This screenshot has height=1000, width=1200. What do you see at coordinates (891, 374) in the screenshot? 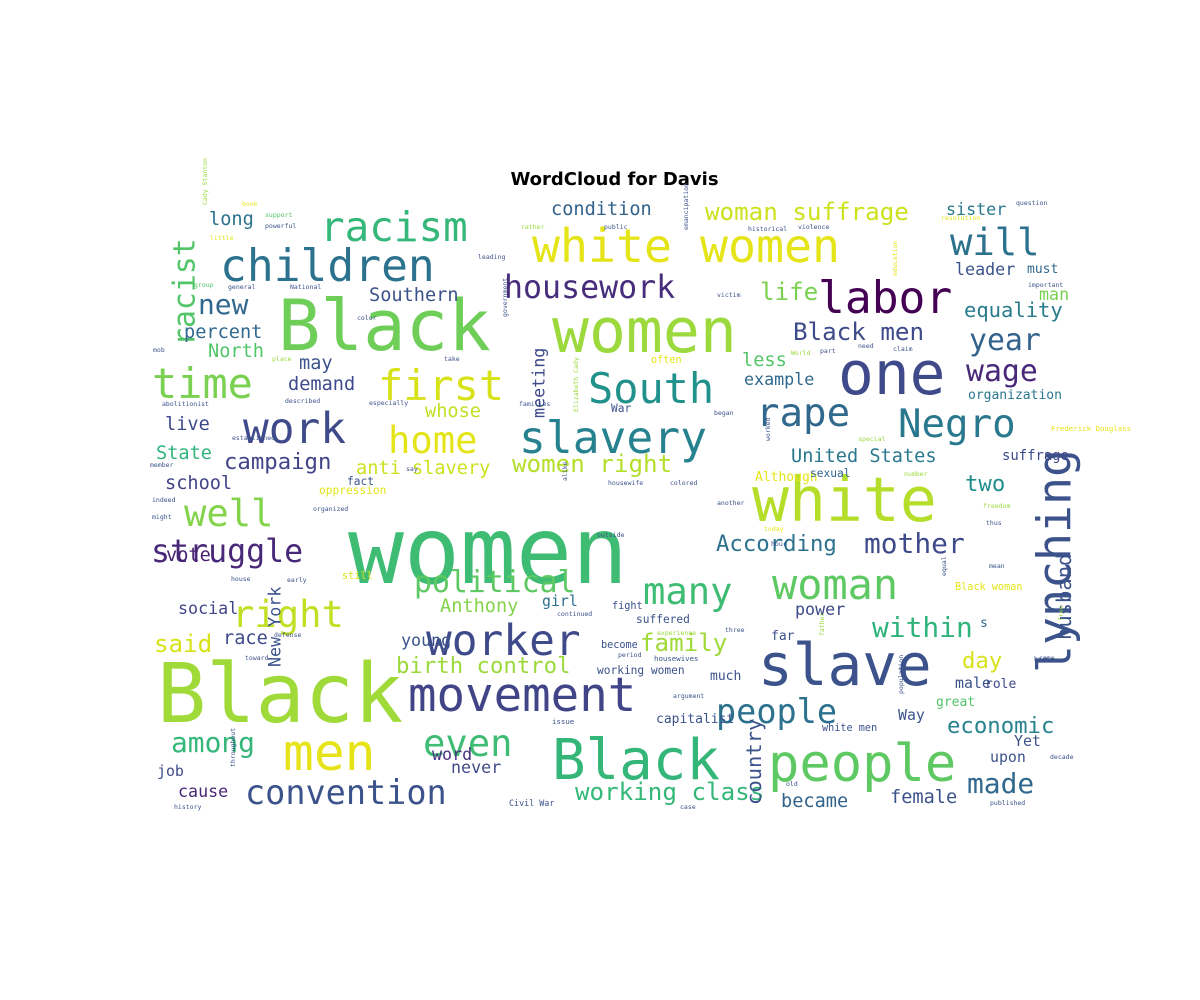
I see `cloud-word: one` at bounding box center [891, 374].